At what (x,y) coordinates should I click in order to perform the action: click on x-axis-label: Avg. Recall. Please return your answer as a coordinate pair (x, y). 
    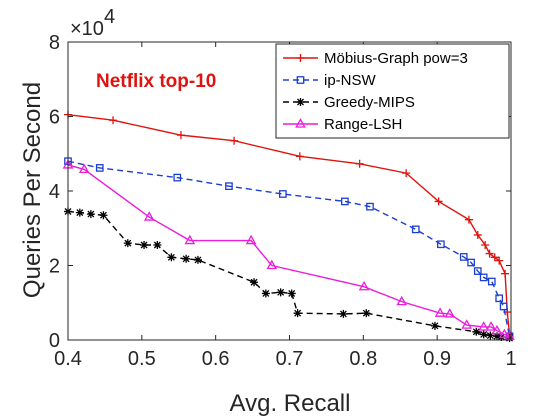
    Looking at the image, I should click on (290, 403).